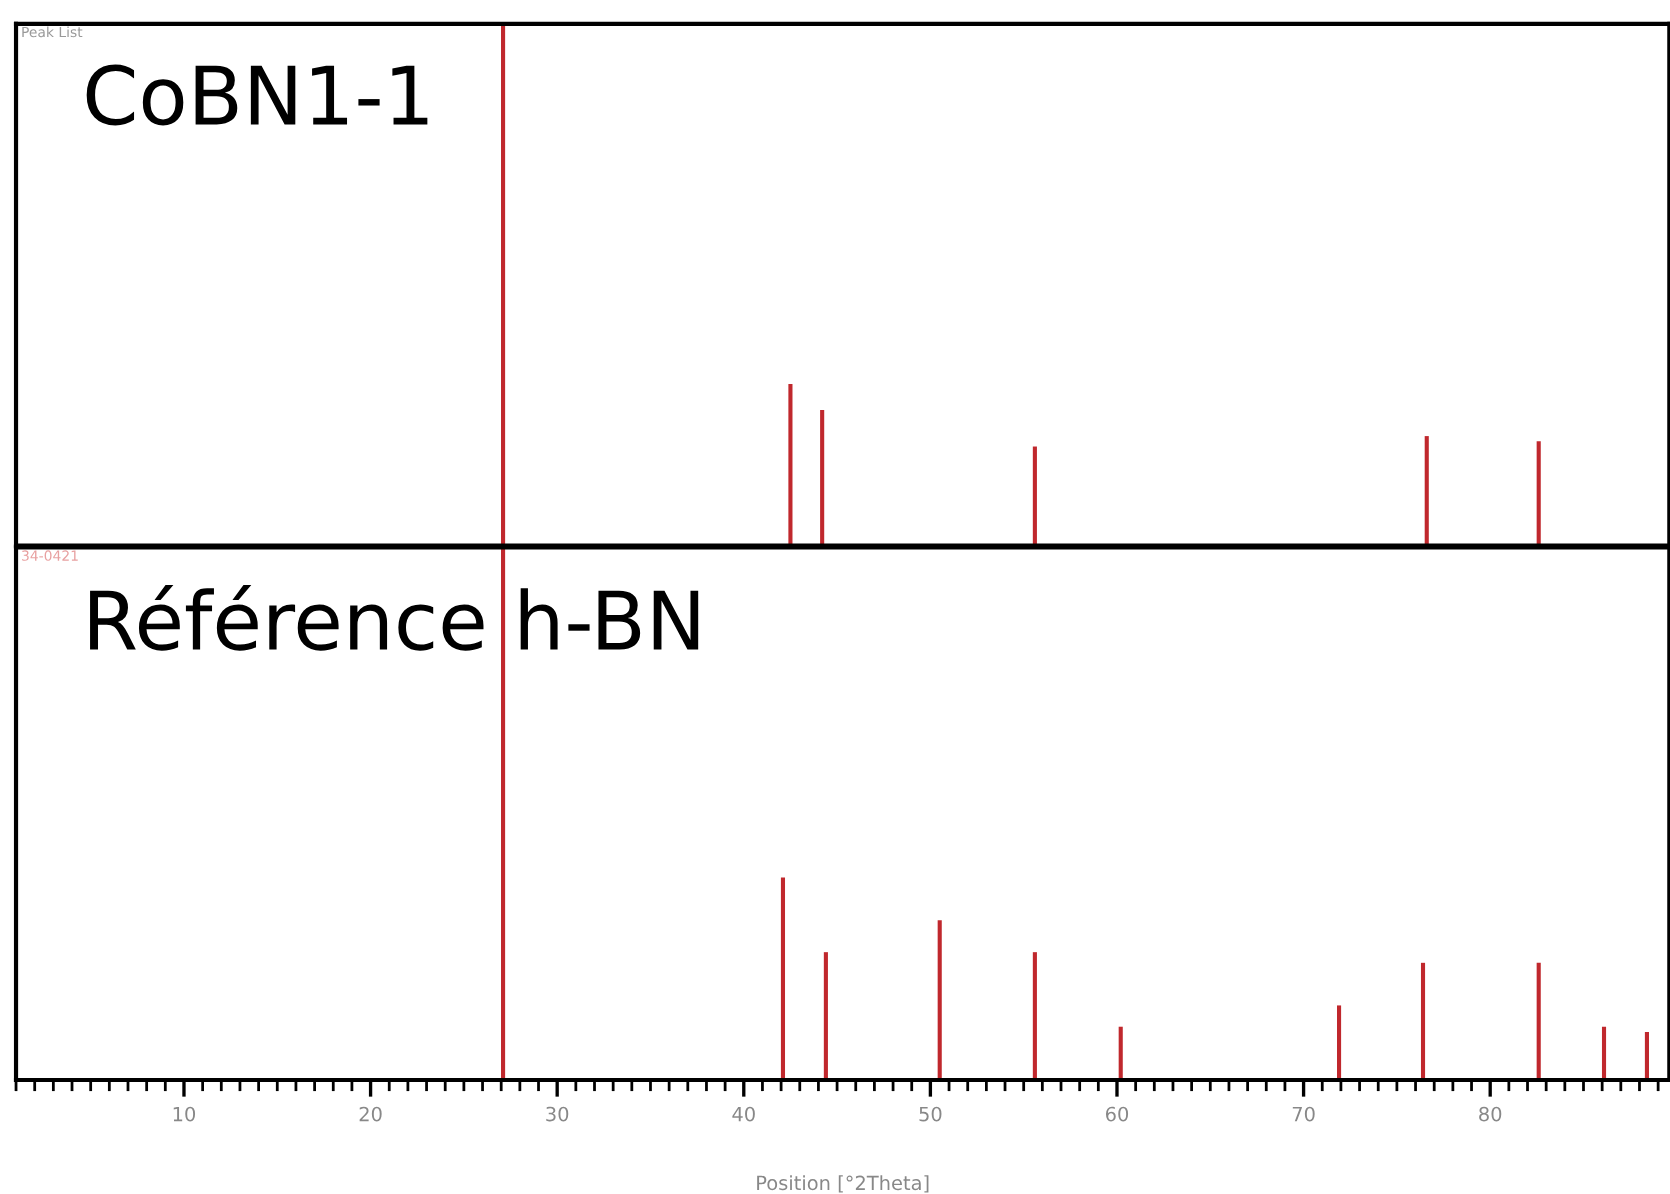 The height and width of the screenshot is (1194, 1670). What do you see at coordinates (930, 1114) in the screenshot?
I see `x-tick-label: 50` at bounding box center [930, 1114].